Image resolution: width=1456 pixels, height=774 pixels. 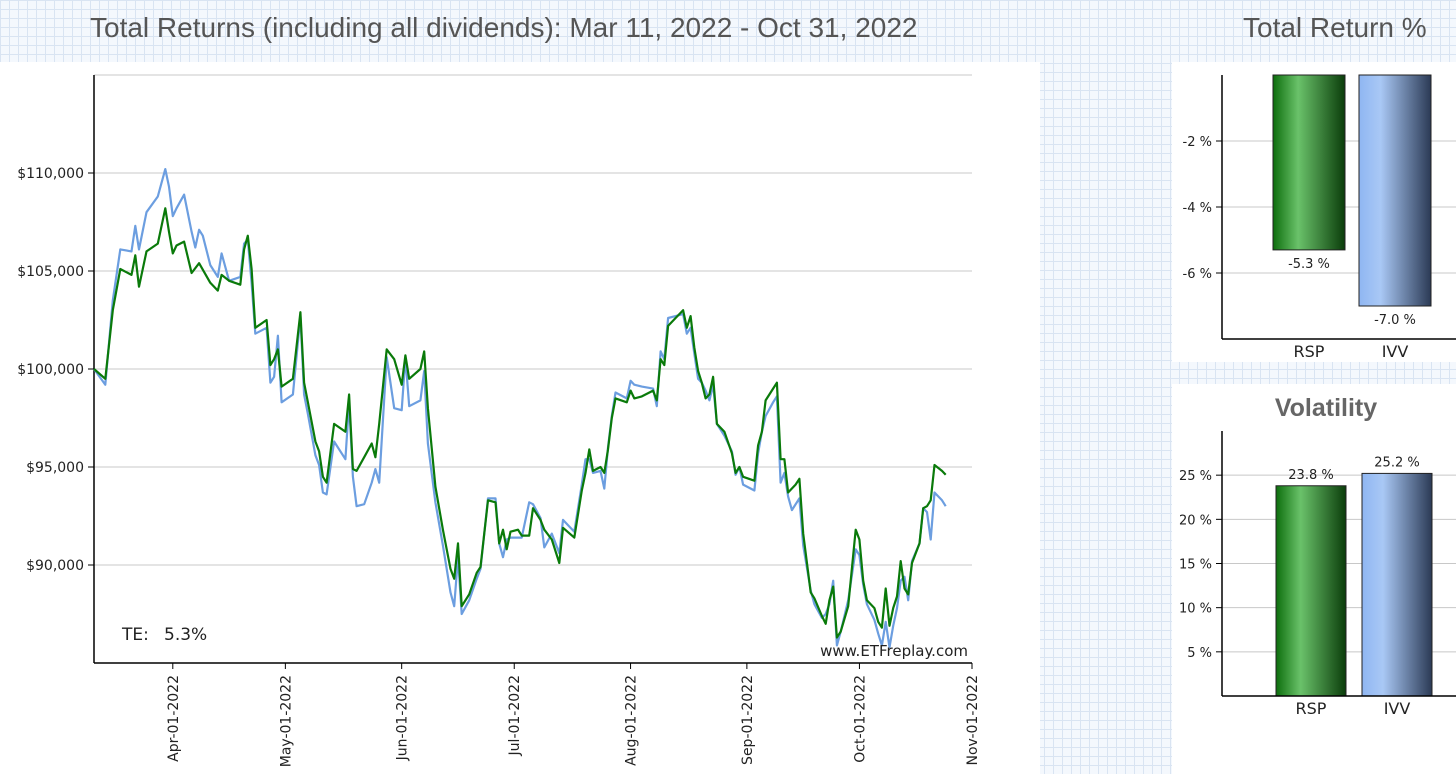 What do you see at coordinates (973, 720) in the screenshot?
I see `x-tick-label: Nov-01-2022` at bounding box center [973, 720].